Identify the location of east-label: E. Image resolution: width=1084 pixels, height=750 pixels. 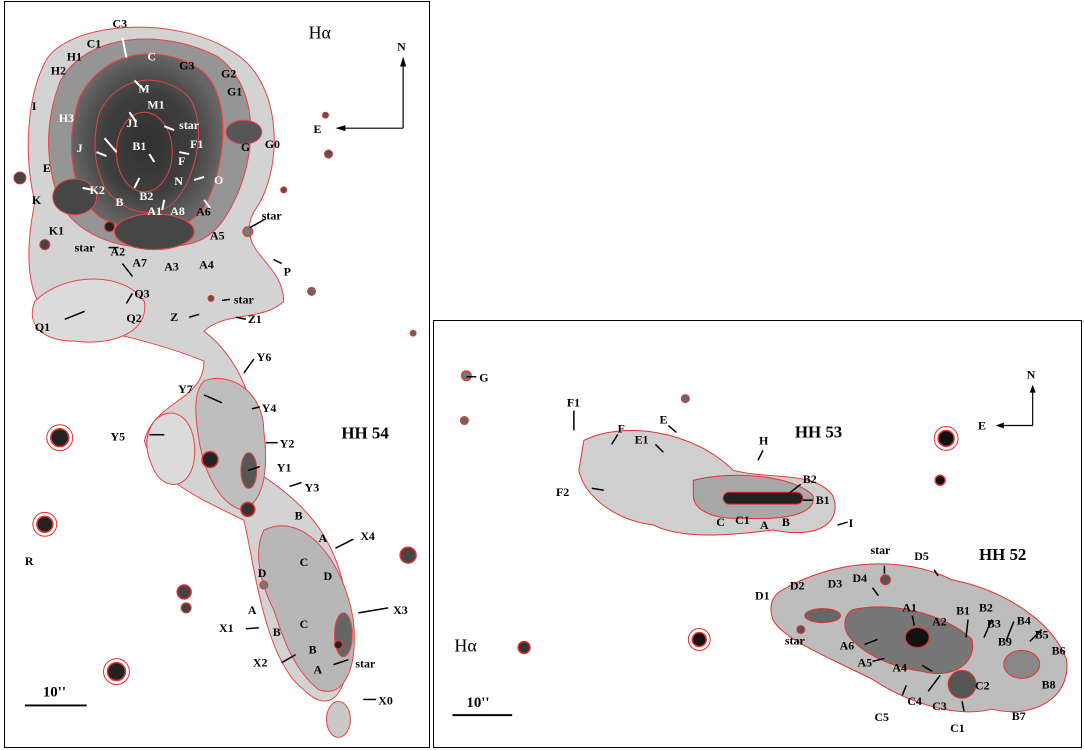
(318, 129).